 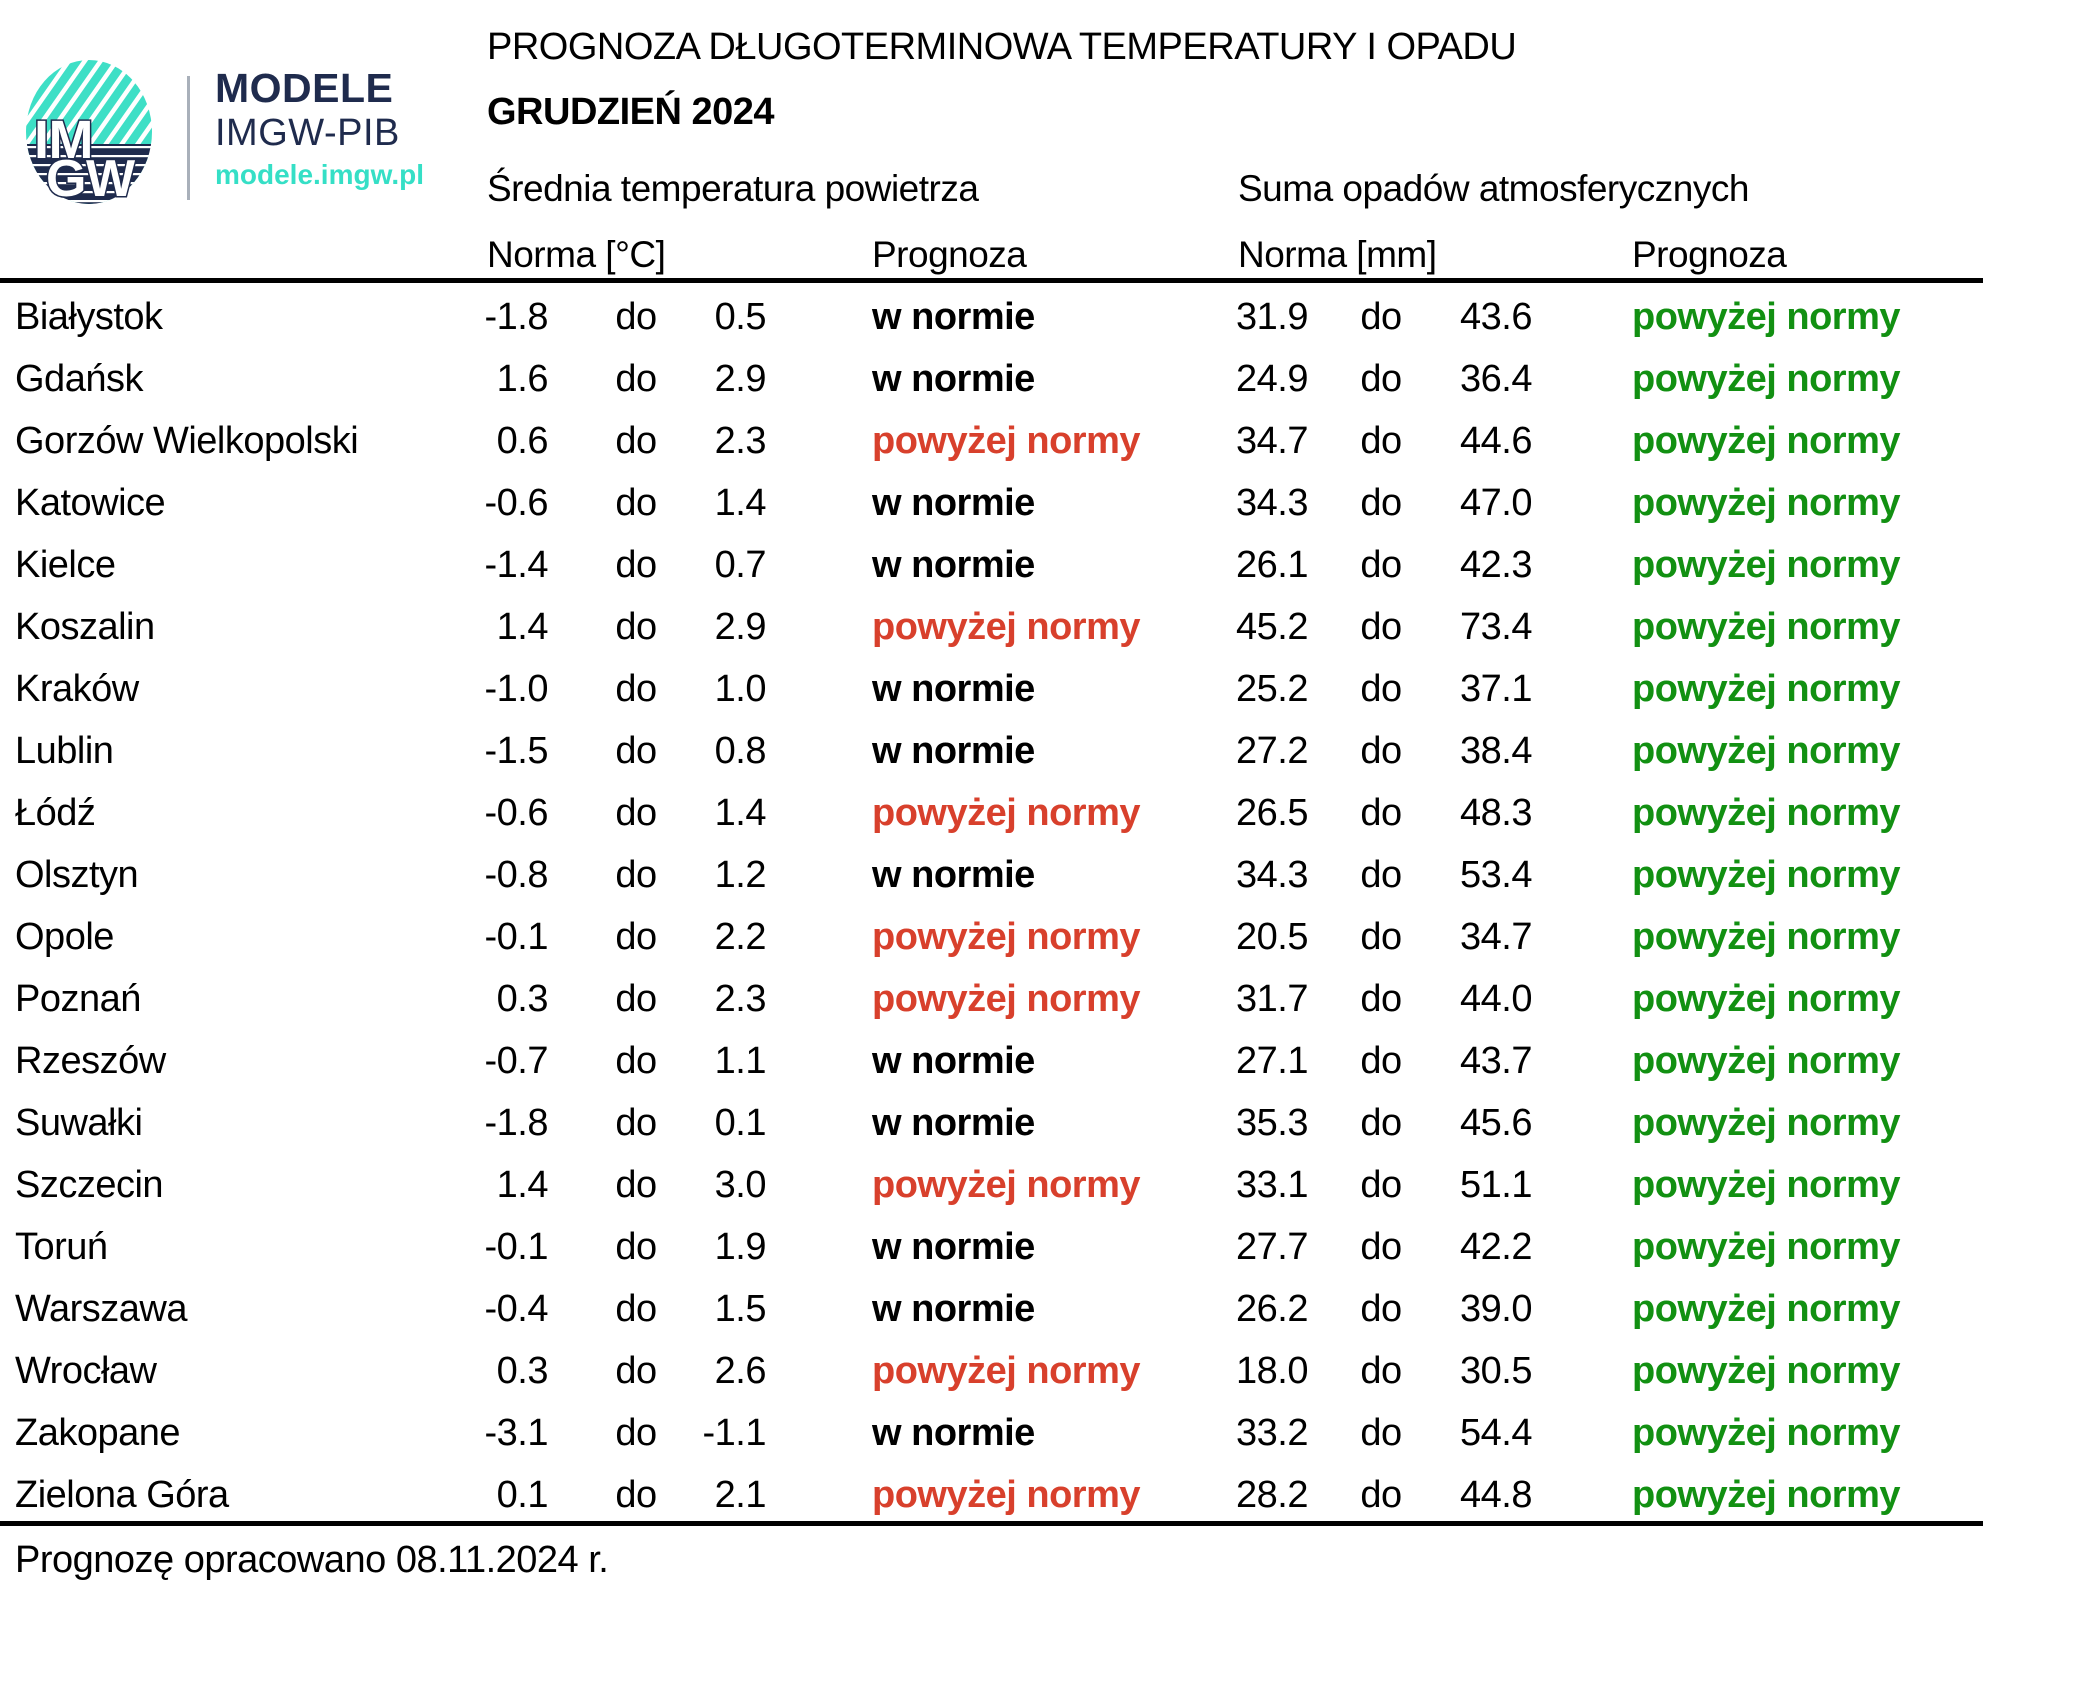 What do you see at coordinates (516, 1123) in the screenshot?
I see `temp-norm-low: -1.8` at bounding box center [516, 1123].